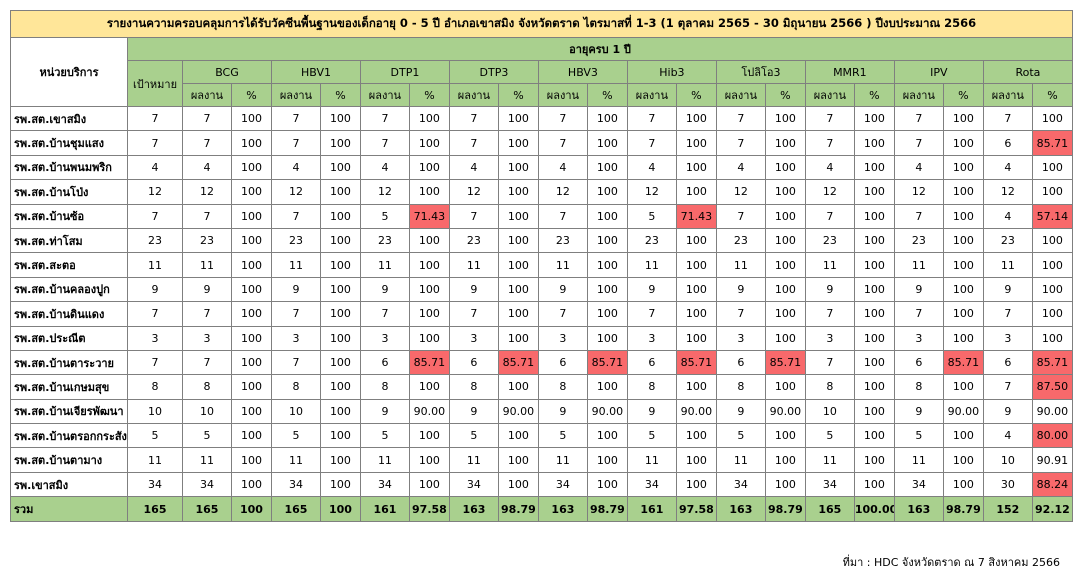 The image size is (1082, 571). Describe the element at coordinates (1052, 460) in the screenshot. I see `percent-cell: 90.91` at that location.